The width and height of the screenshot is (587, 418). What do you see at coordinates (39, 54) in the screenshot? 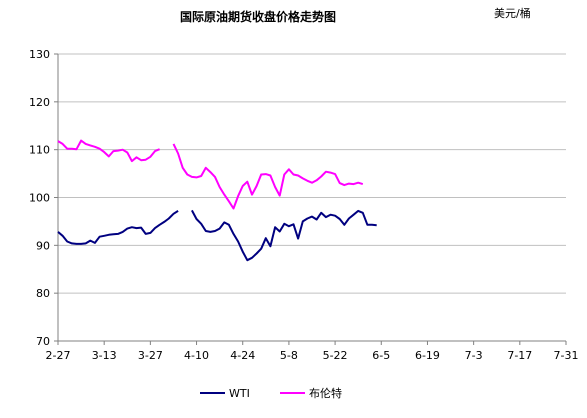
I see `y-tick-label: 130` at bounding box center [39, 54].